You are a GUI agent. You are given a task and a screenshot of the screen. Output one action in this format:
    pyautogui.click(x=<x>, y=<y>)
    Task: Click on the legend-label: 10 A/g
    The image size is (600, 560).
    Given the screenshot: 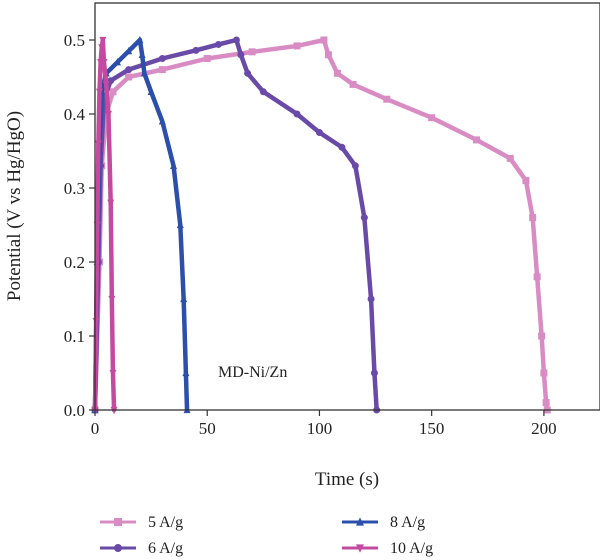 What is the action you would take?
    pyautogui.click(x=411, y=548)
    